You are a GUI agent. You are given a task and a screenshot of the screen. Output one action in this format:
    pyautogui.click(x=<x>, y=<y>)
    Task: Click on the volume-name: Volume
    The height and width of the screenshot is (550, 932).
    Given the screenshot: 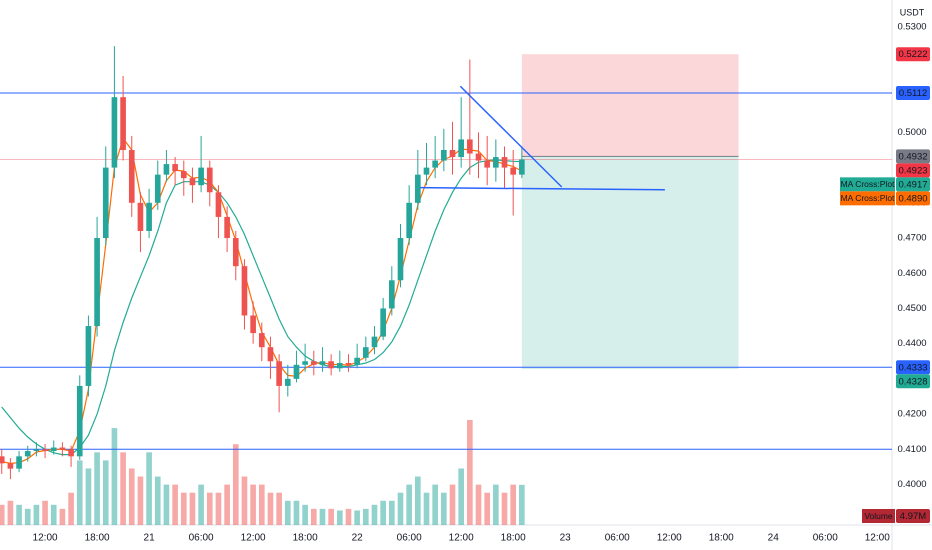 What is the action you would take?
    pyautogui.click(x=878, y=516)
    